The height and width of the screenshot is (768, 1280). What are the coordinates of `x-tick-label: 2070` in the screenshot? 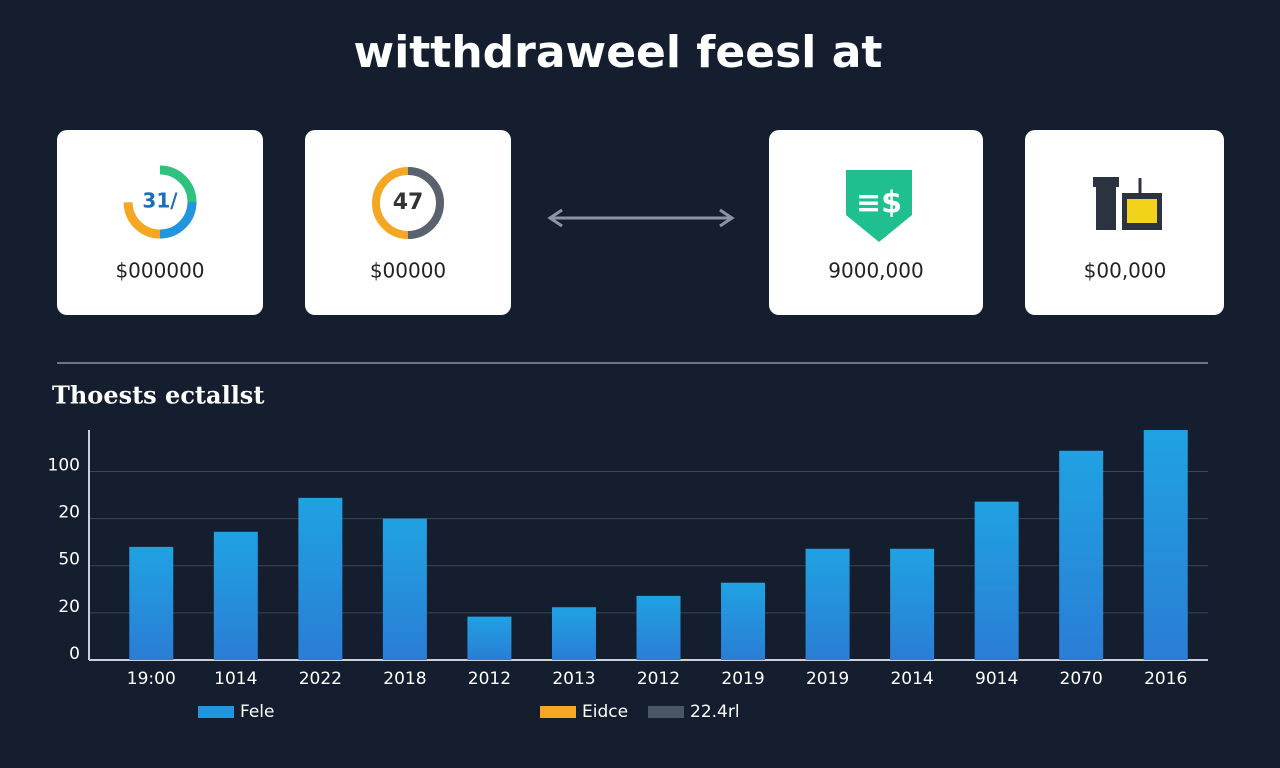 It's located at (1081, 679).